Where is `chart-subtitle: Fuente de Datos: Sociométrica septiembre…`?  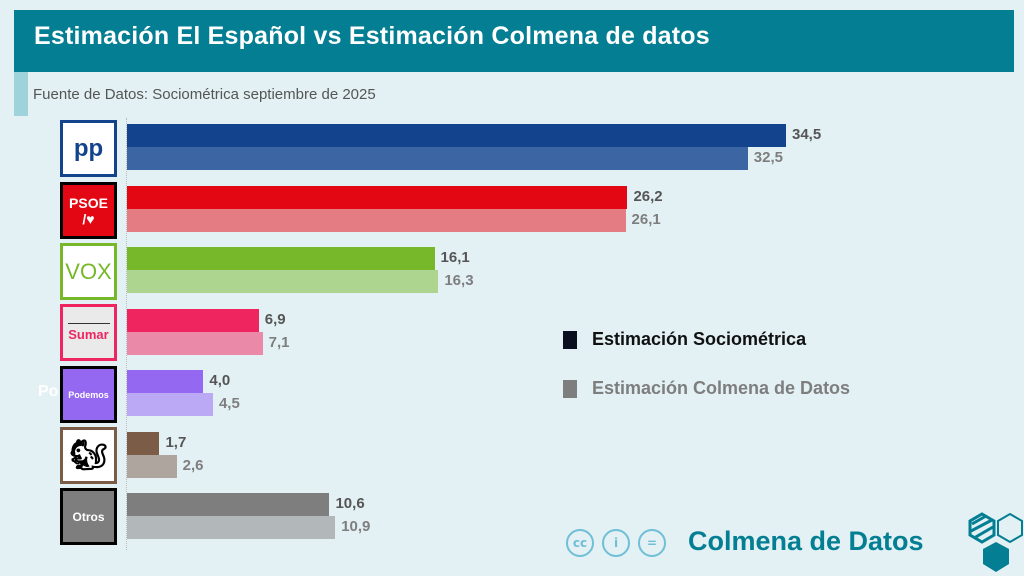
chart-subtitle: Fuente de Datos: Sociométrica septiembre… is located at coordinates (204, 94).